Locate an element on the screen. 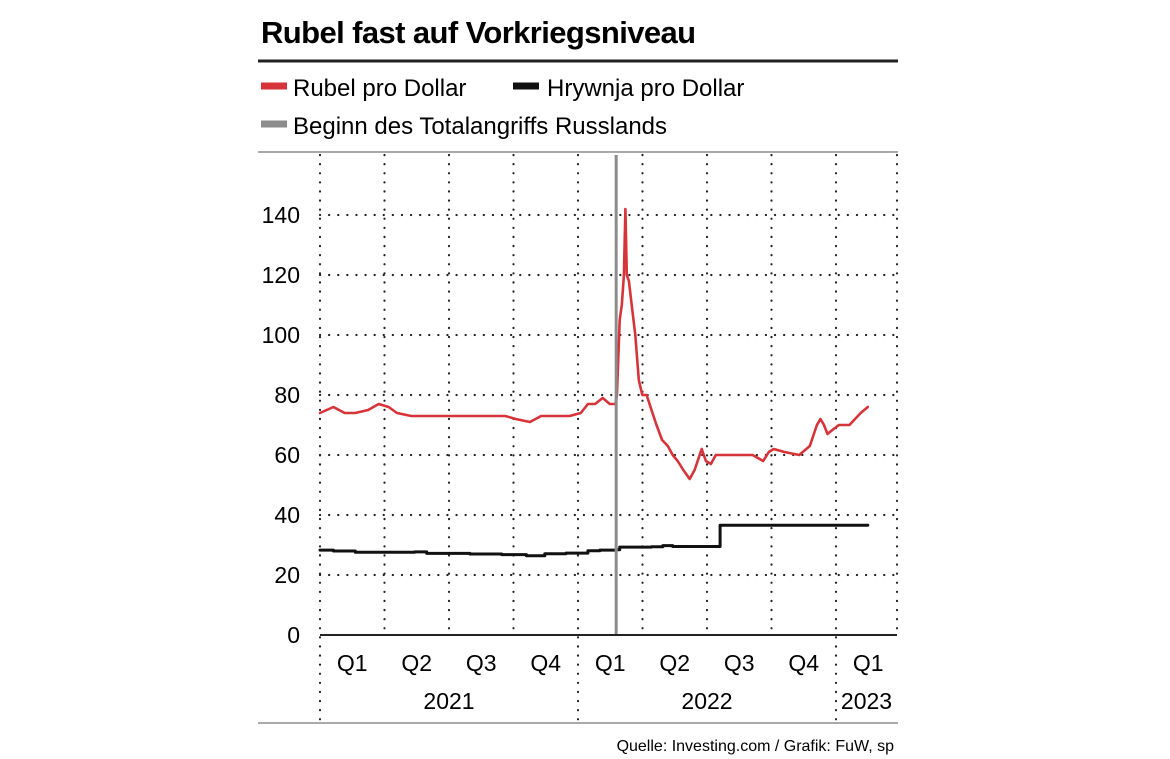 Image resolution: width=1170 pixels, height=759 pixels. y-axis-ticks: 0 20 40 60 80 100 120 140 is located at coordinates (281, 425).